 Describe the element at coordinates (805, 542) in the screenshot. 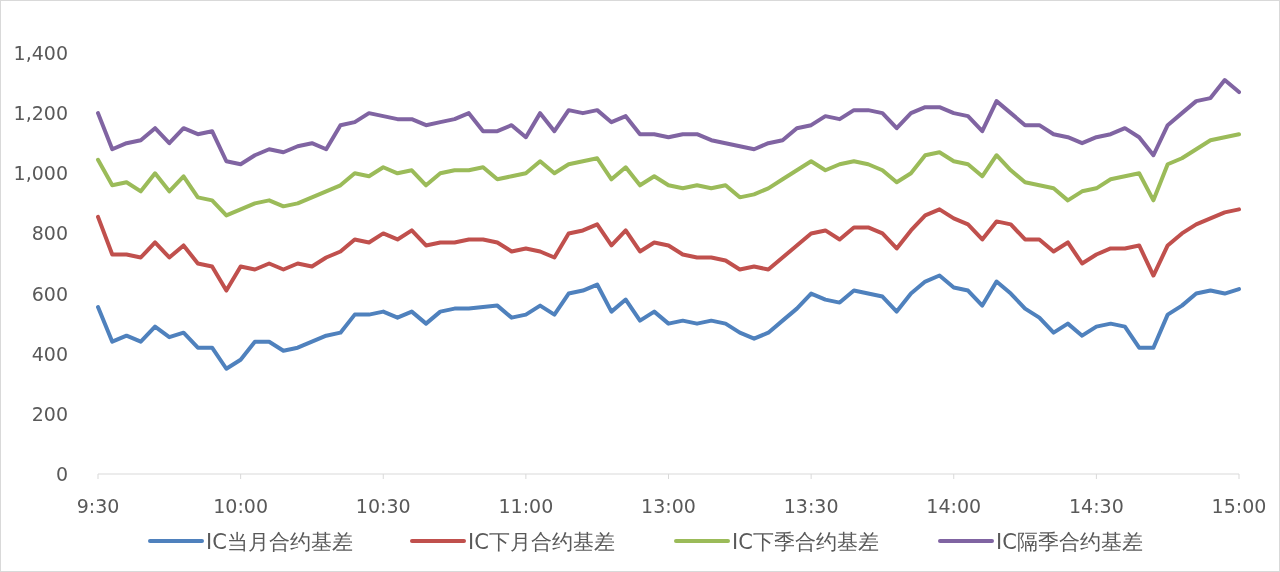

I see `legend-label: IC下季合约基差` at that location.